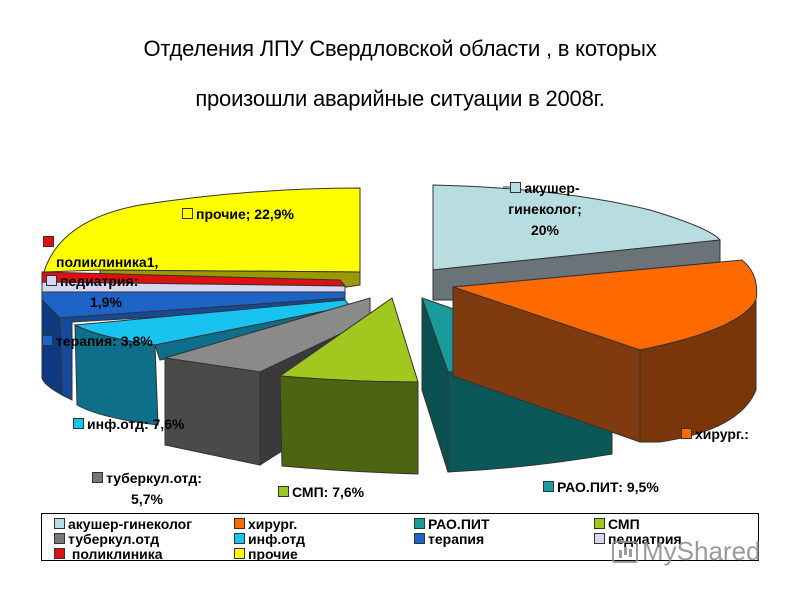  I want to click on label-akusher-line2: гинеколог;, so click(545, 209).